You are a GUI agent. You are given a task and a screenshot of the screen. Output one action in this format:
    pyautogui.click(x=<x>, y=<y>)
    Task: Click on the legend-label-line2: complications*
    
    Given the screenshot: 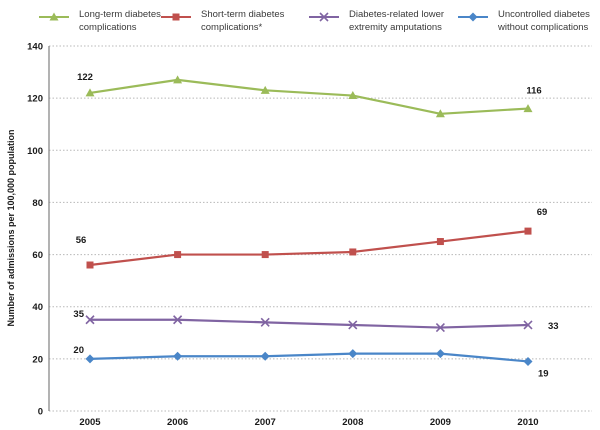 What is the action you would take?
    pyautogui.click(x=232, y=28)
    